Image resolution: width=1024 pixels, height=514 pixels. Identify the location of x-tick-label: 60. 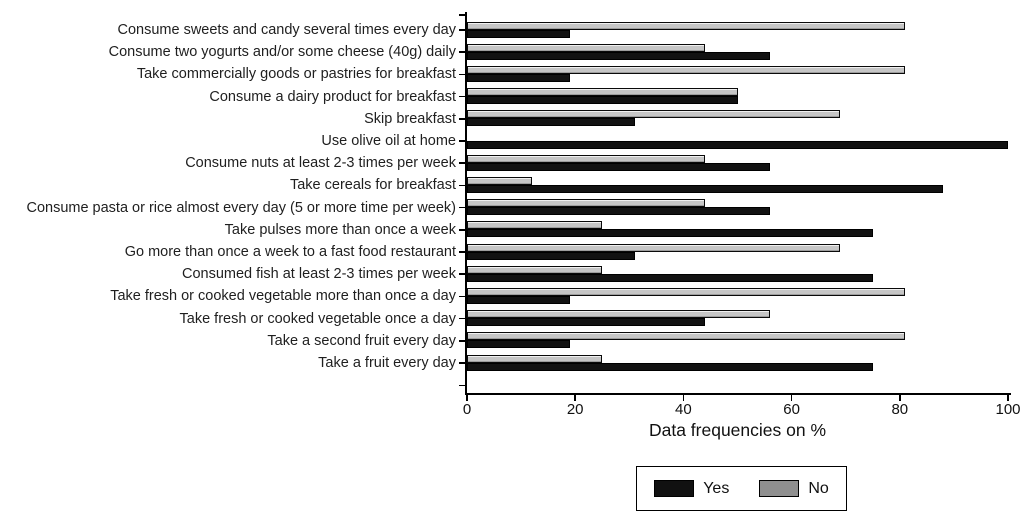
(791, 409).